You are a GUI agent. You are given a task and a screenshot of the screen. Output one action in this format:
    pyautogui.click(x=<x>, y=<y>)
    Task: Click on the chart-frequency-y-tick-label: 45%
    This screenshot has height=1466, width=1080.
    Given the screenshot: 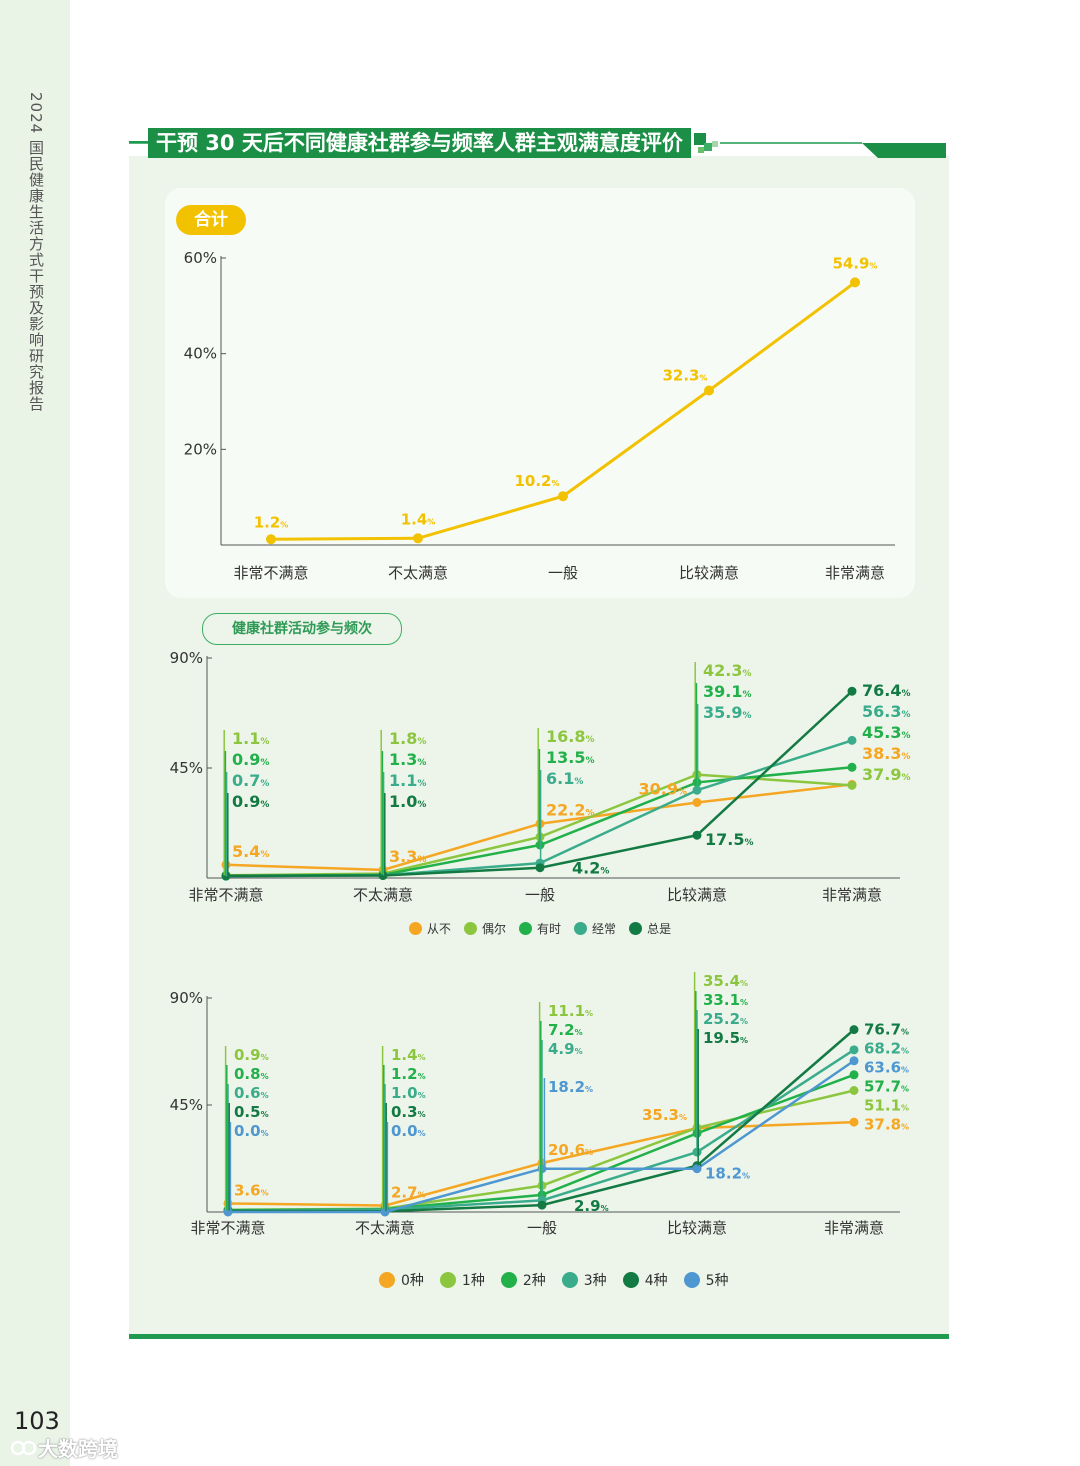 What is the action you would take?
    pyautogui.click(x=186, y=768)
    